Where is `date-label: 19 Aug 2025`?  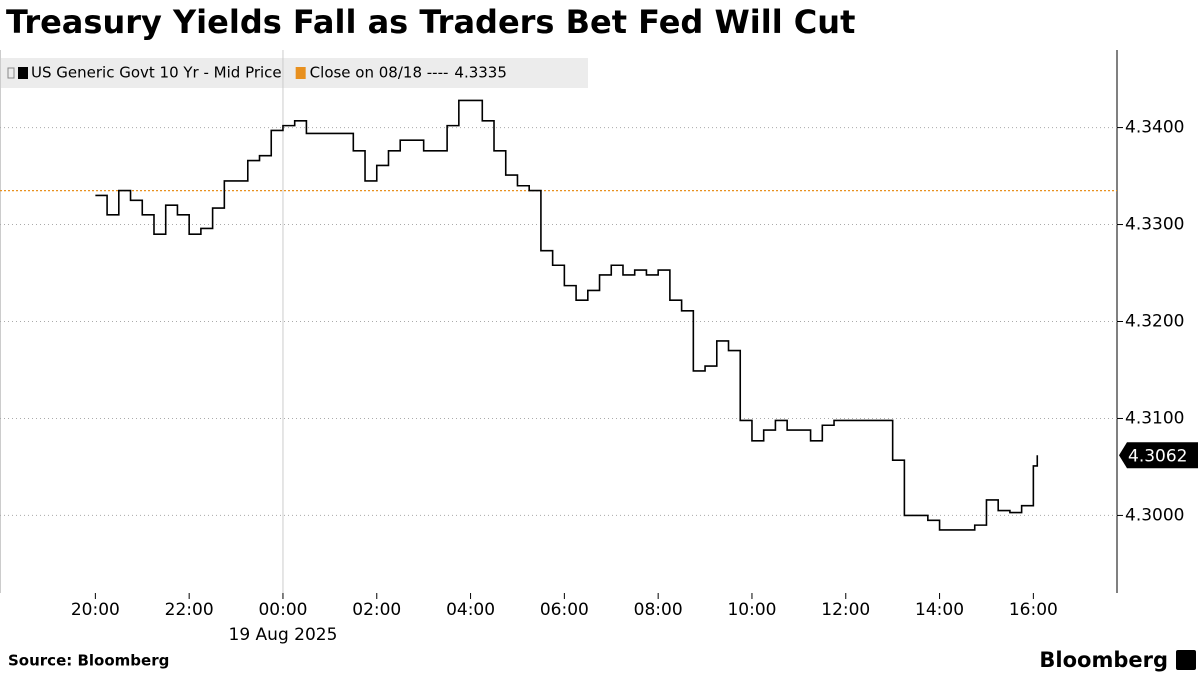
date-label: 19 Aug 2025 is located at coordinates (283, 635).